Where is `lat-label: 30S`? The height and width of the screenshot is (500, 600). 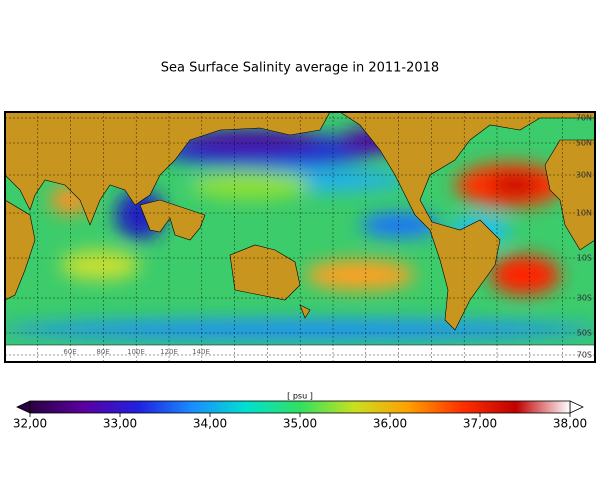 lat-label: 30S is located at coordinates (584, 298).